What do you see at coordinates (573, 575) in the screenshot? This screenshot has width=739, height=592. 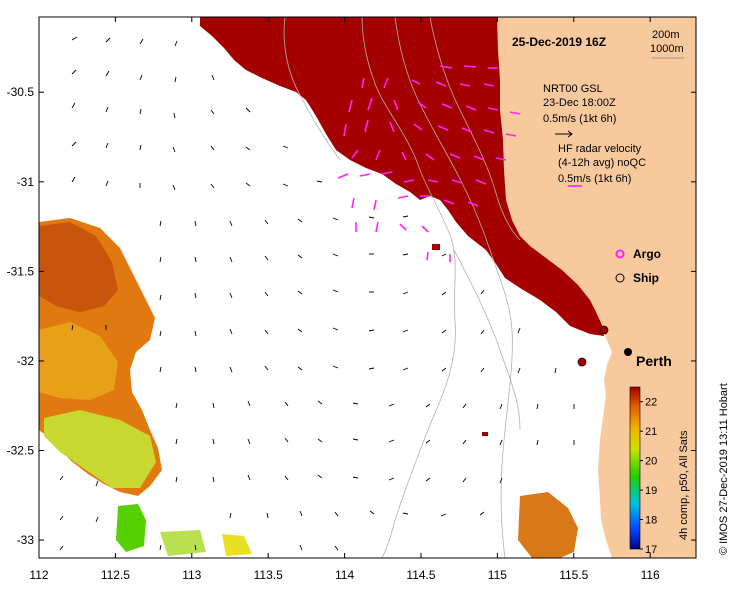 I see `lon-tick-label: 115.5` at bounding box center [573, 575].